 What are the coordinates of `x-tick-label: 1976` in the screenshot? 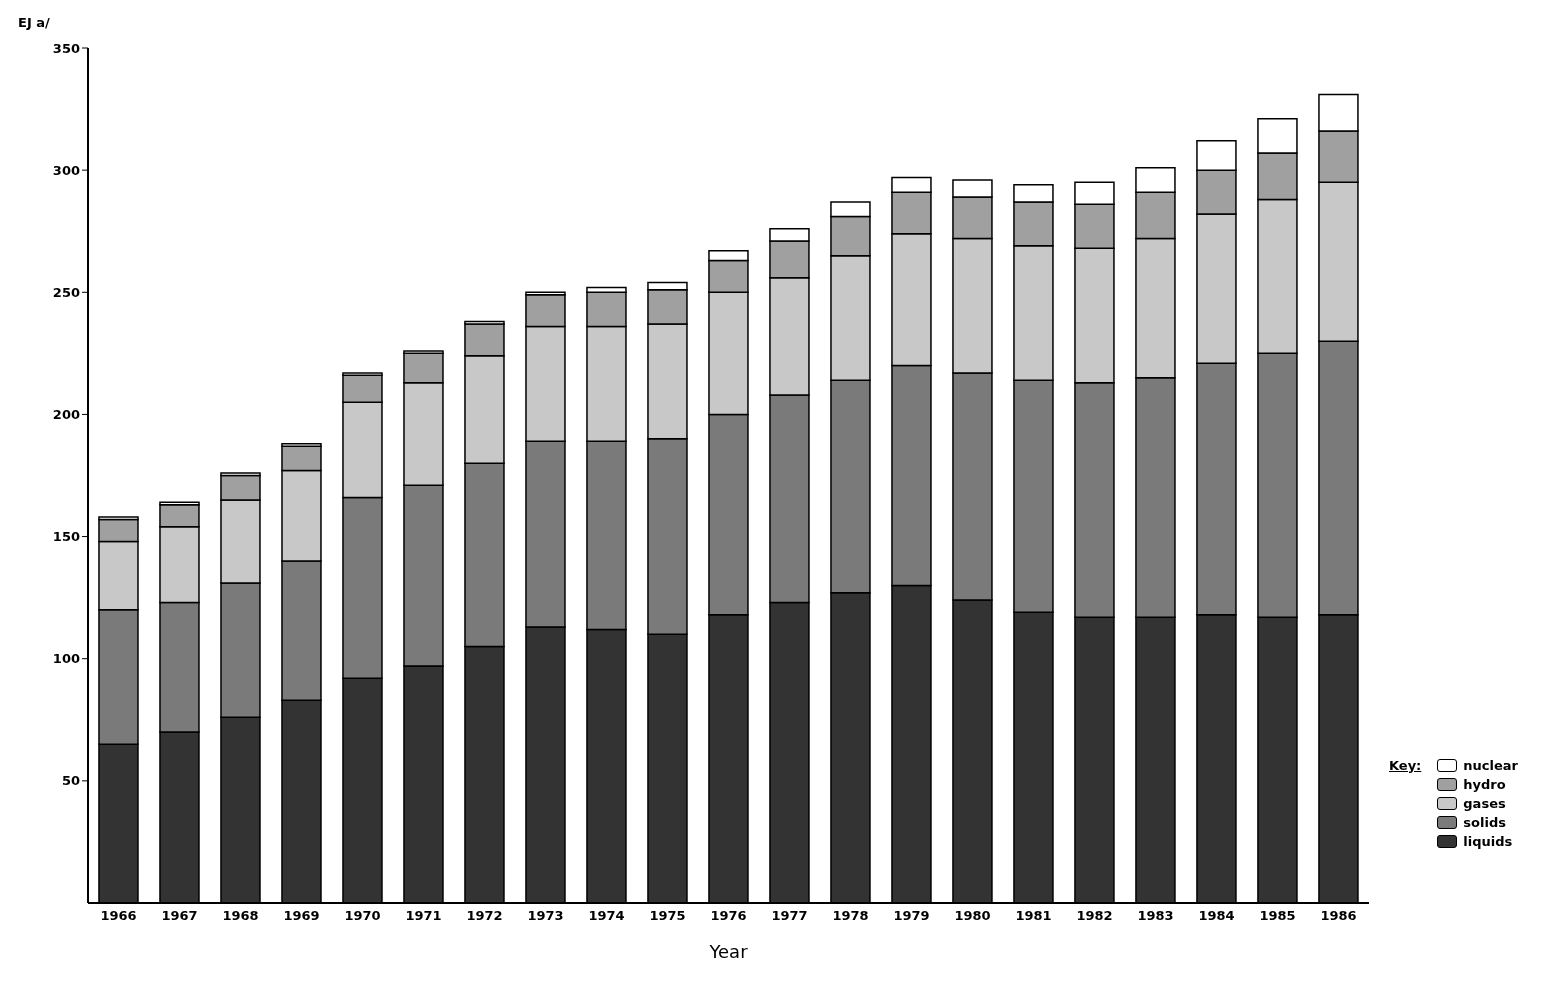 It's located at (728, 916).